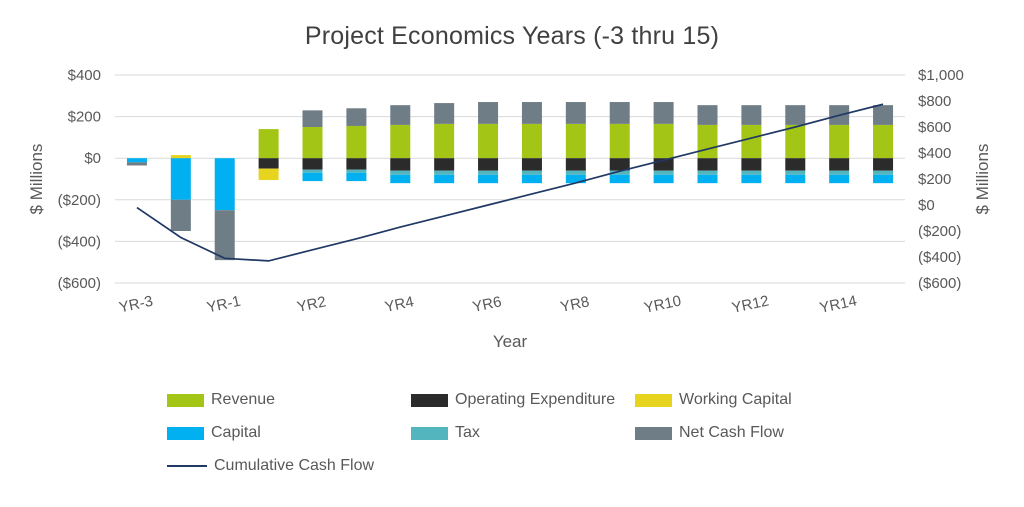  Describe the element at coordinates (653, 433) in the screenshot. I see `legend-swatch-net-cash-flow` at that location.